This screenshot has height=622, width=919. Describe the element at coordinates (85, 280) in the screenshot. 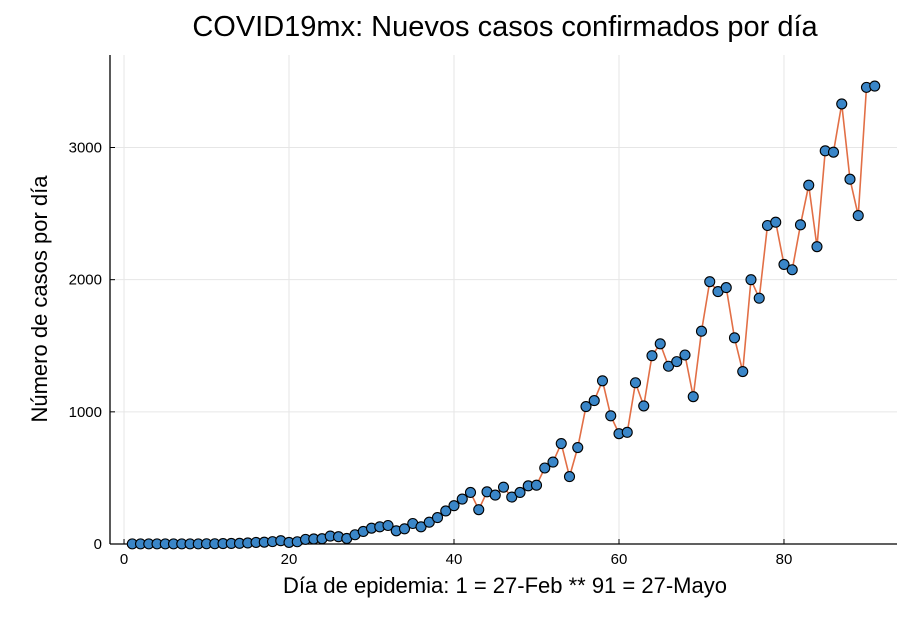

I see `y-tick-label: 2000` at that location.